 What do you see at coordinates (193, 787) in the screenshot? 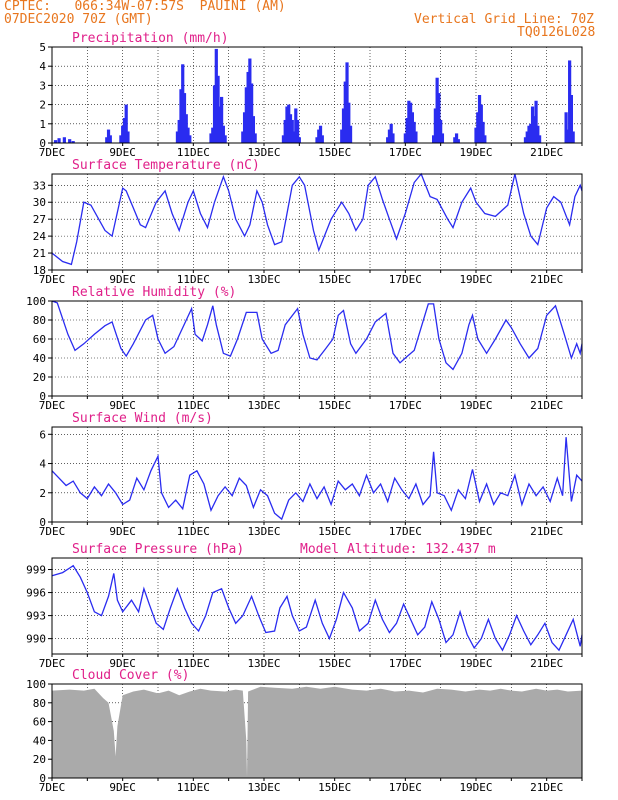
I see `cloud-xtick-label: 11DEC` at bounding box center [193, 787].